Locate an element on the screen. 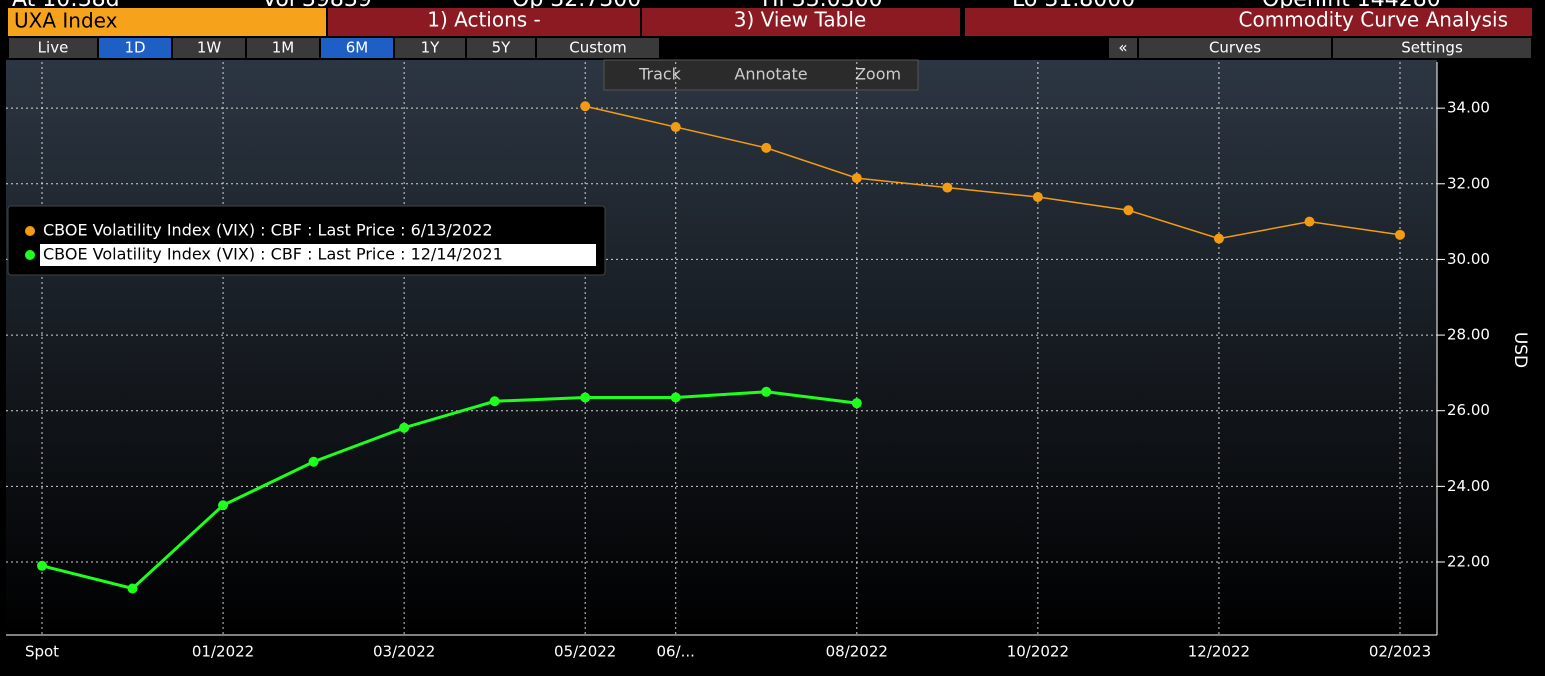 The width and height of the screenshot is (1545, 676). x-tick-label: 08/2022 is located at coordinates (857, 652).